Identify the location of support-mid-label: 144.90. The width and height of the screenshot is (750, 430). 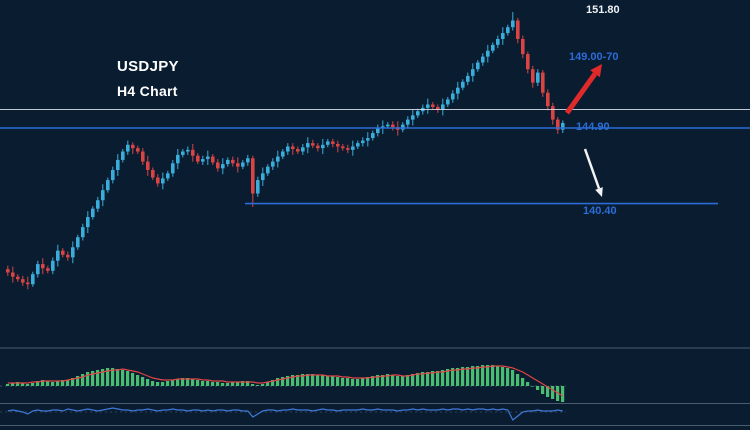
(593, 127).